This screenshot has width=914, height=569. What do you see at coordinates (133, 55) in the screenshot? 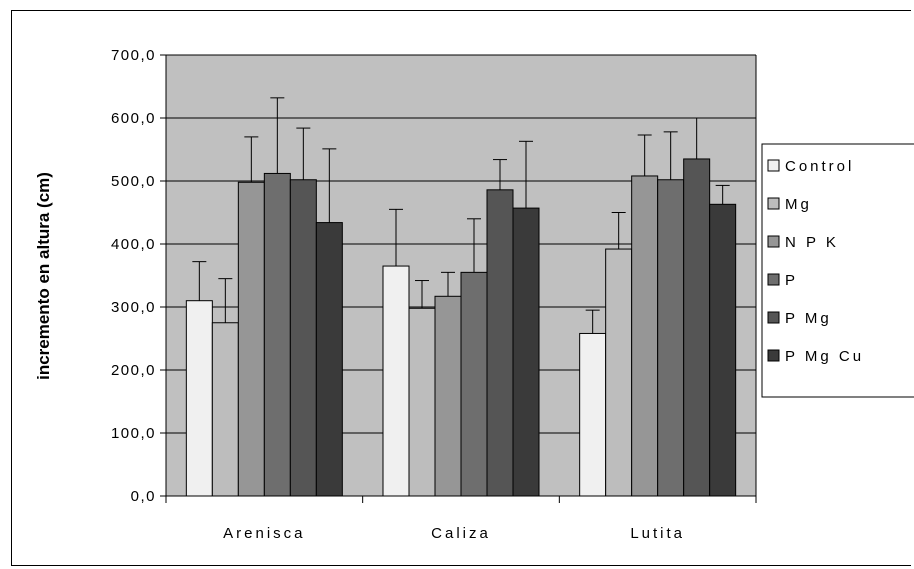
I see `y-tick-label: 700,0` at bounding box center [133, 55].